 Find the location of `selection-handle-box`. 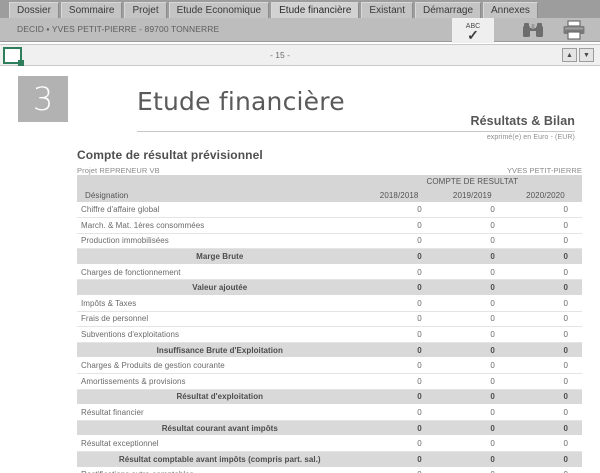

selection-handle-box is located at coordinates (13, 56).